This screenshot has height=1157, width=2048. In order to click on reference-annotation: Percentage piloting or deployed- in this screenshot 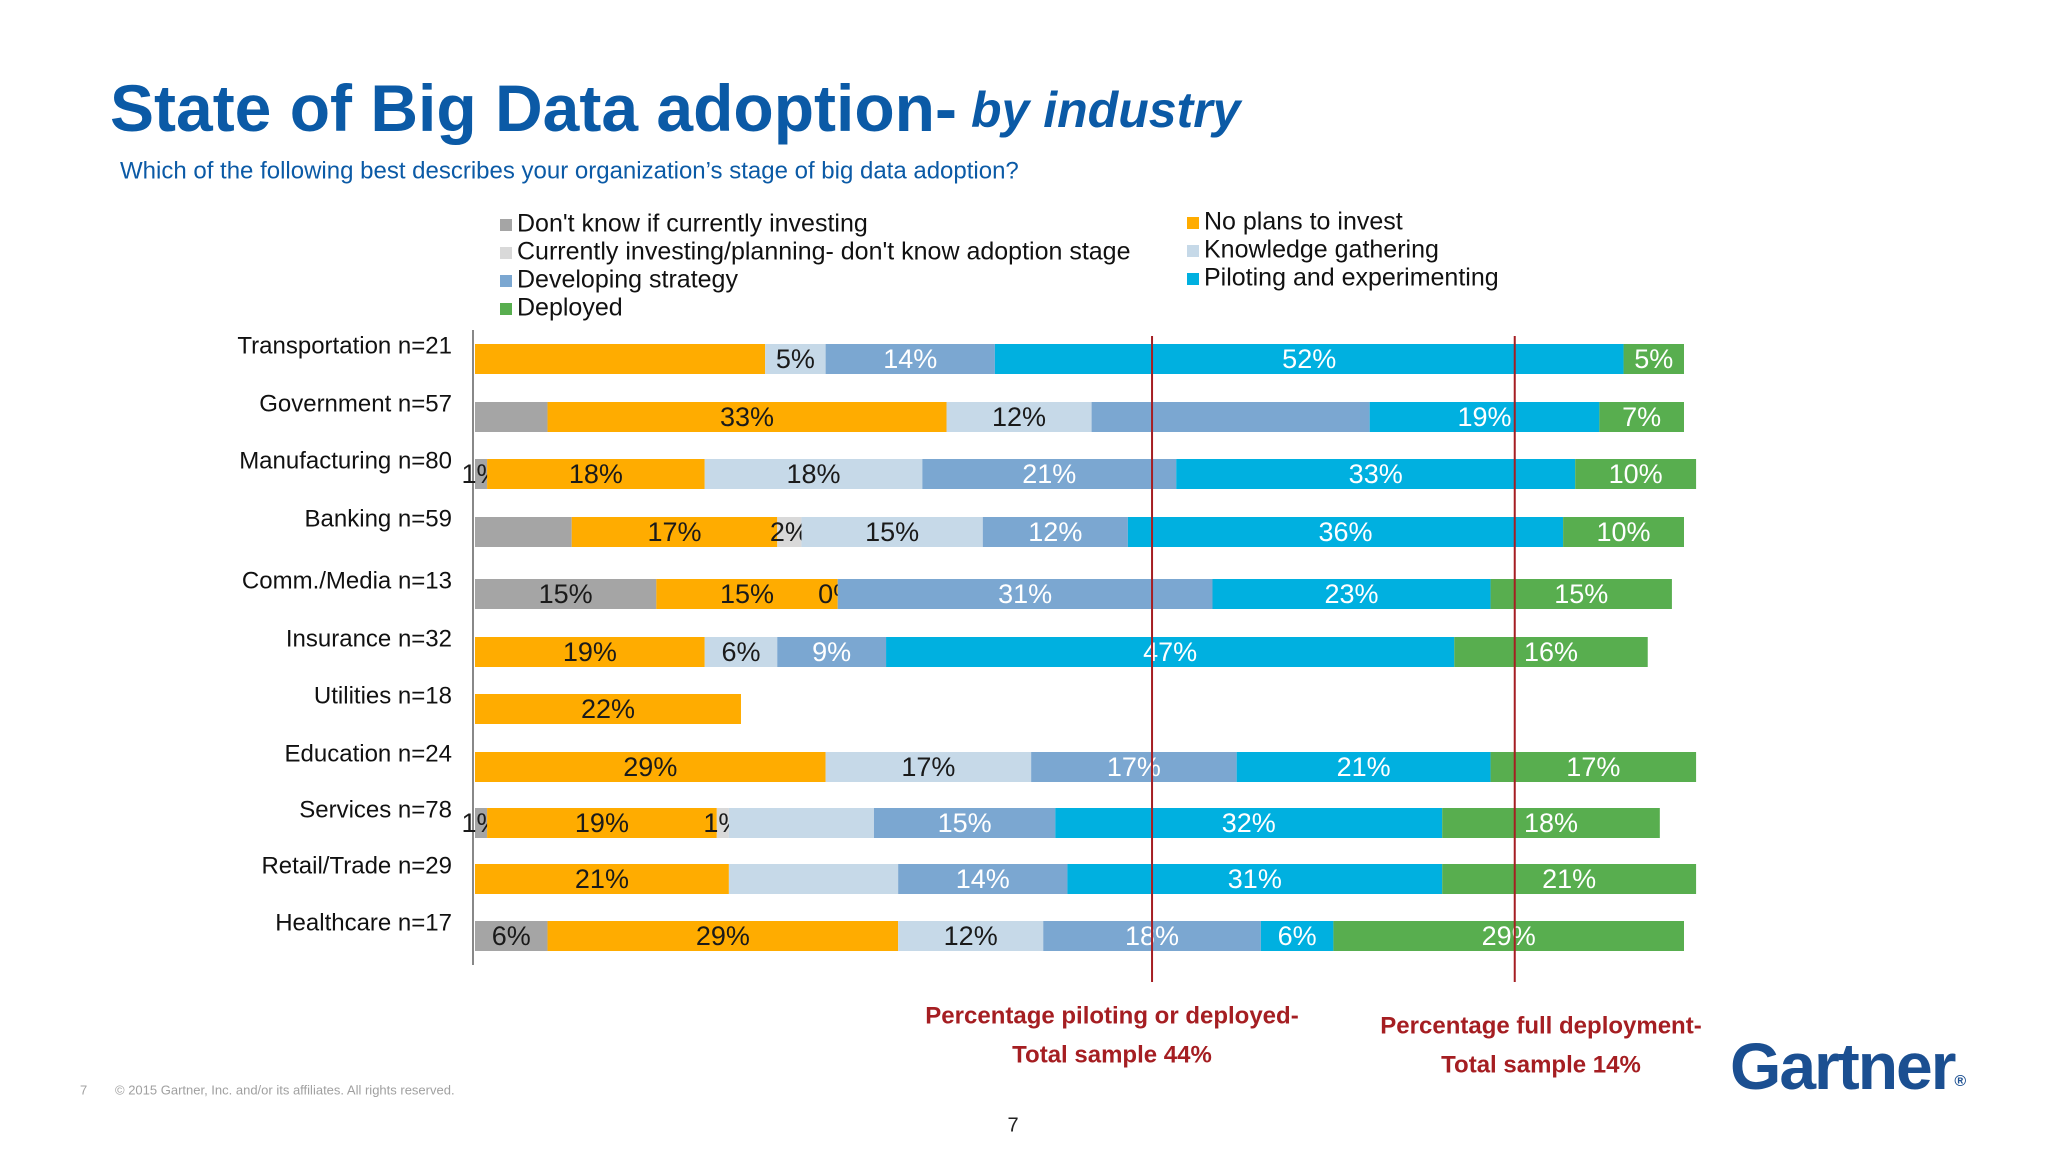, I will do `click(1111, 1015)`.